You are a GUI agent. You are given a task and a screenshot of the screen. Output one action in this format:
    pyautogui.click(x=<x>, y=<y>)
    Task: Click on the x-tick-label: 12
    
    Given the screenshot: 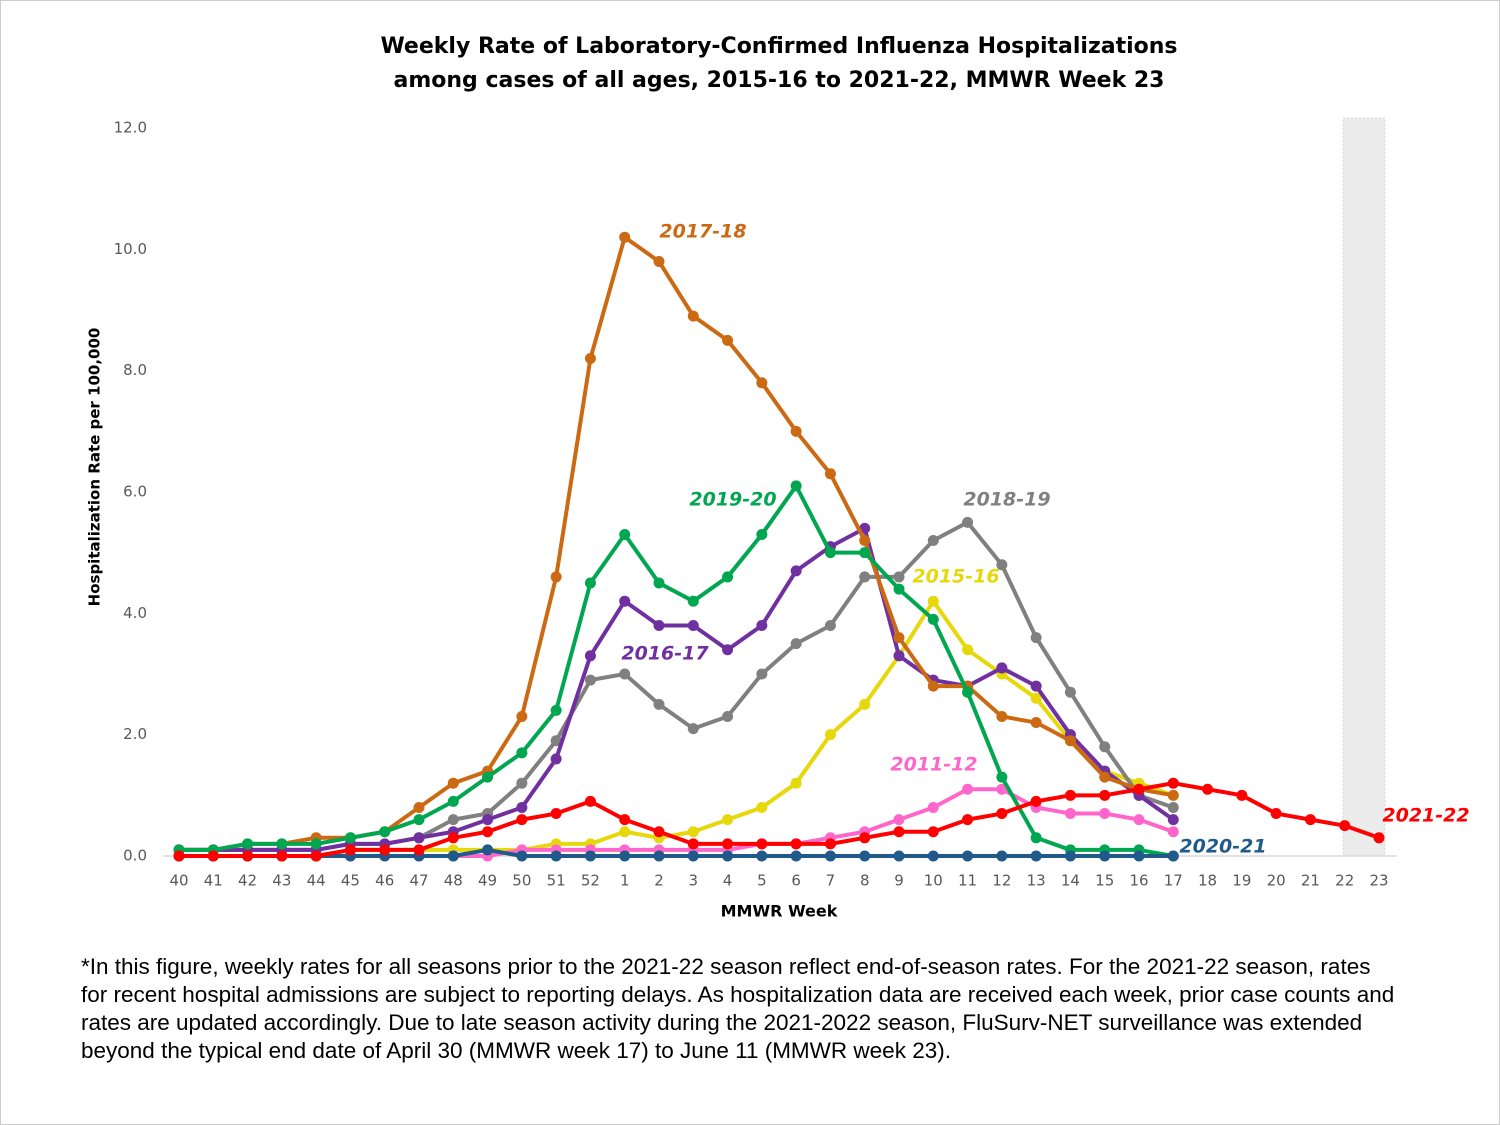 What is the action you would take?
    pyautogui.click(x=1001, y=881)
    